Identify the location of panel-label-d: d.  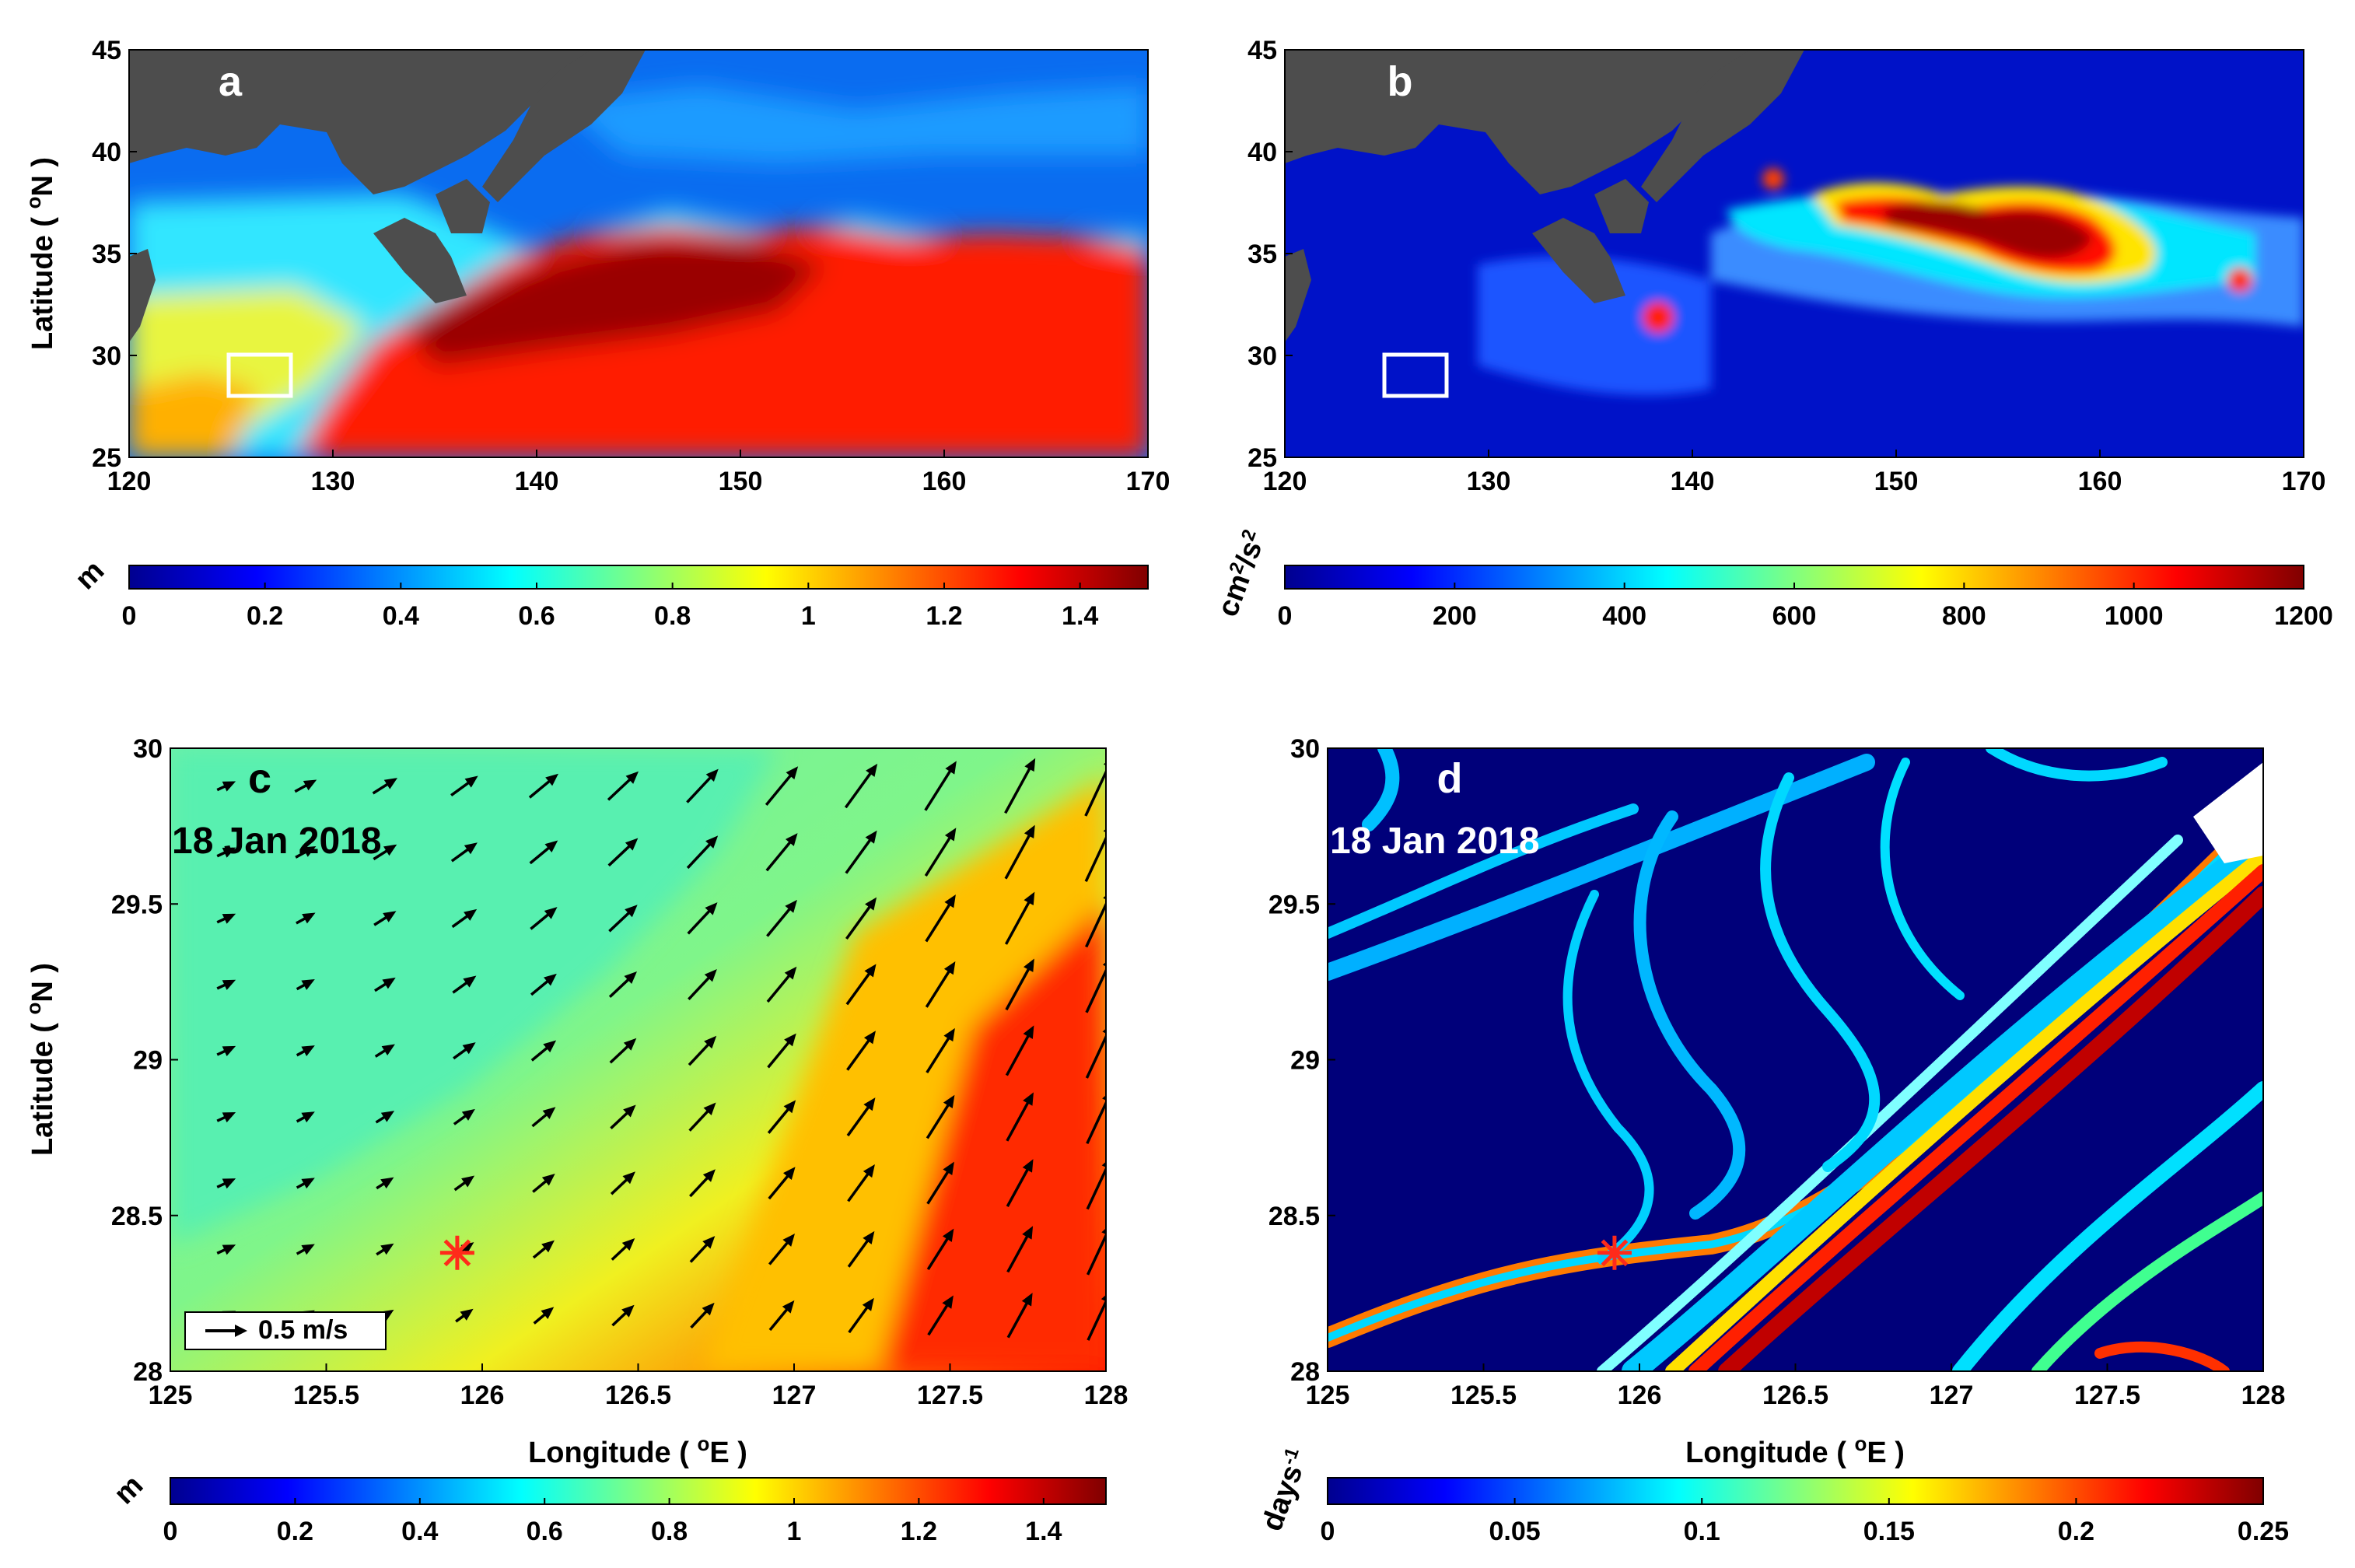
(1450, 779).